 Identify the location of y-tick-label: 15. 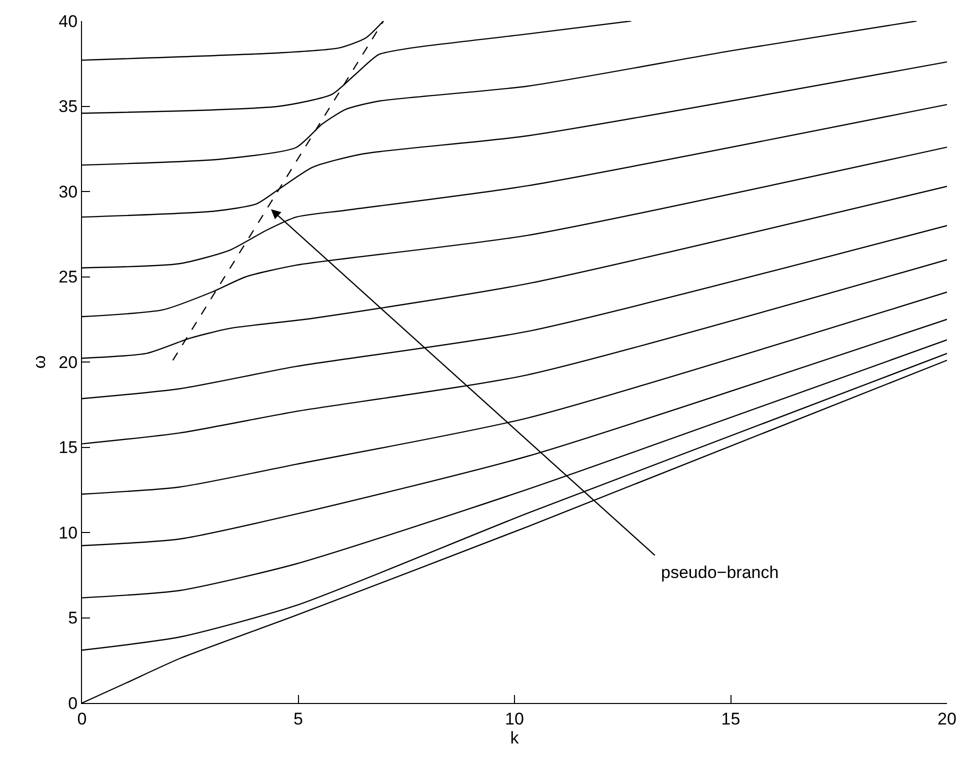
(68, 448).